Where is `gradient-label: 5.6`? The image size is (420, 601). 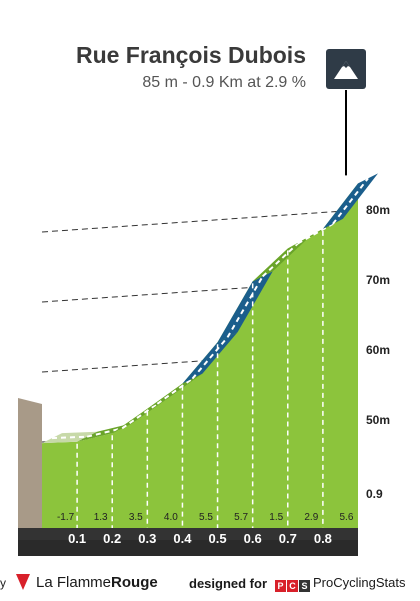
gradient-label: 5.6 is located at coordinates (346, 517).